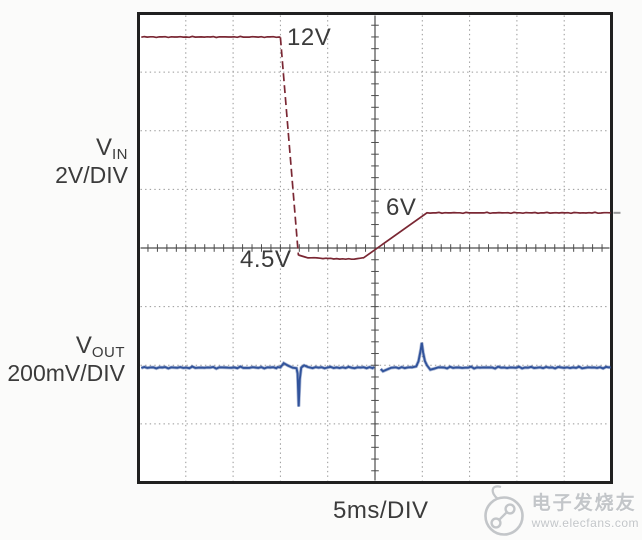 The image size is (642, 540). What do you see at coordinates (108, 352) in the screenshot?
I see `vout-subscript: OUT` at bounding box center [108, 352].